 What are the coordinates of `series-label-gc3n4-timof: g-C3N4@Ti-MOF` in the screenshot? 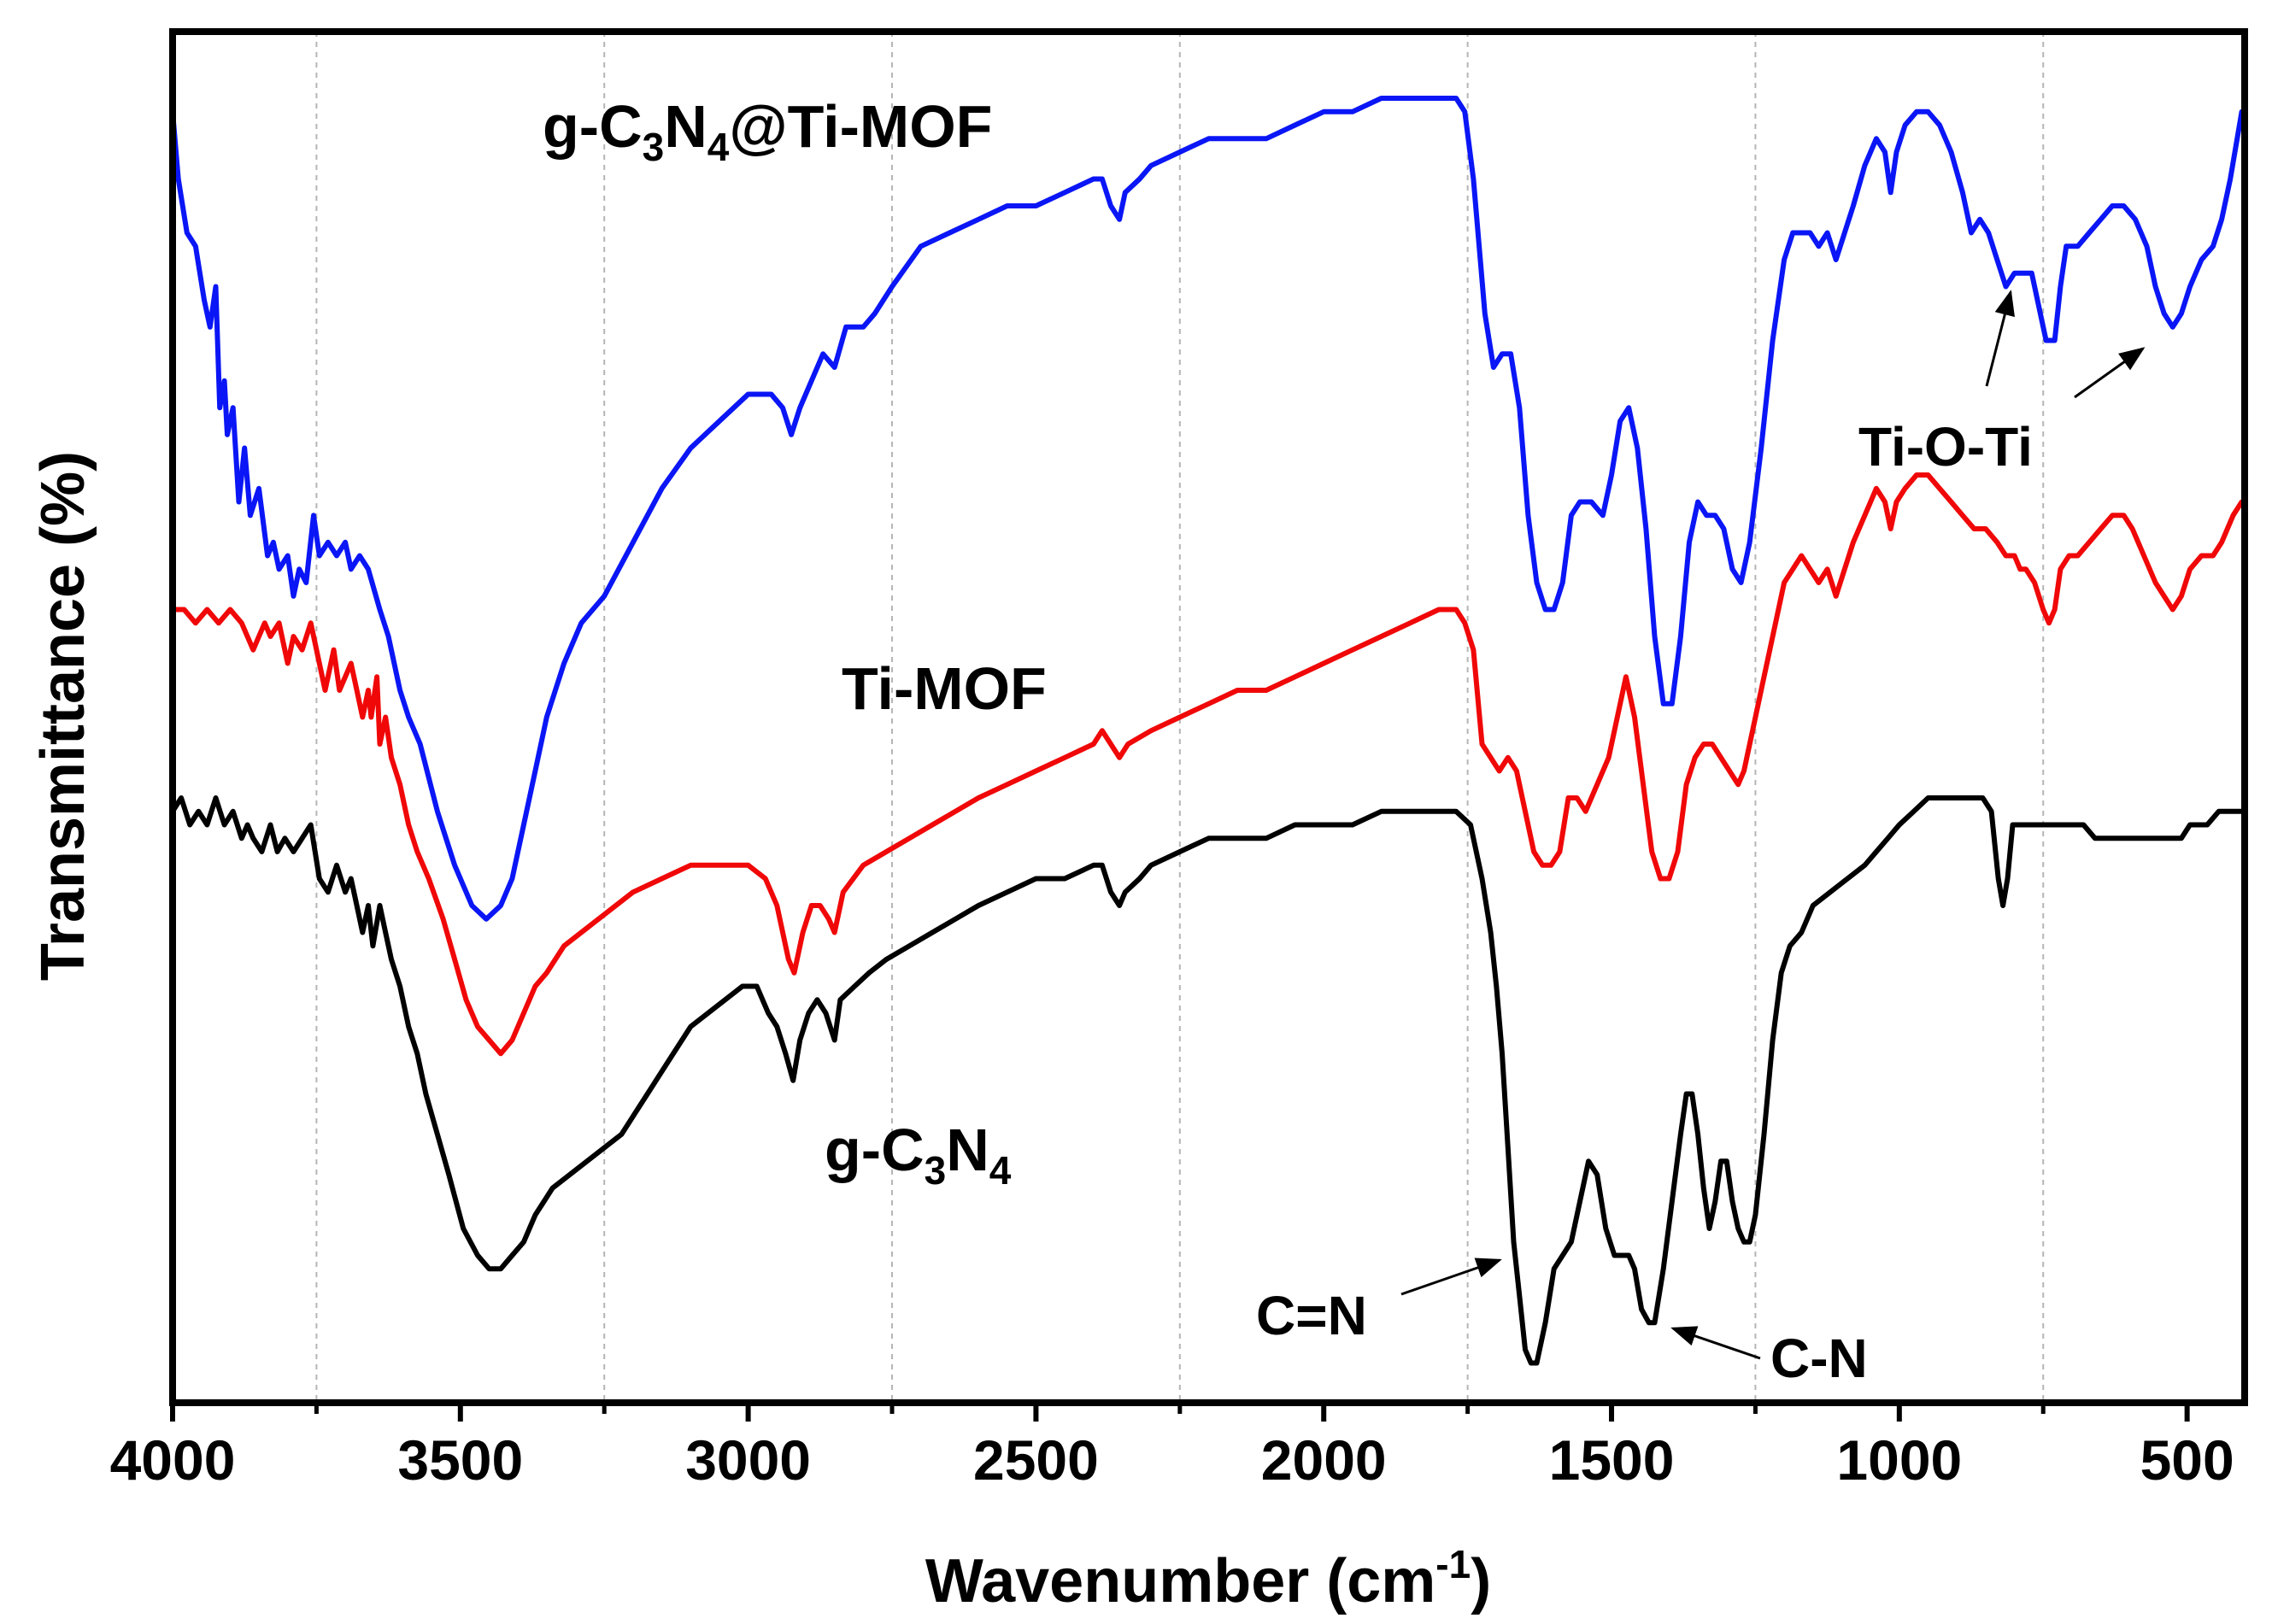 It's located at (767, 131).